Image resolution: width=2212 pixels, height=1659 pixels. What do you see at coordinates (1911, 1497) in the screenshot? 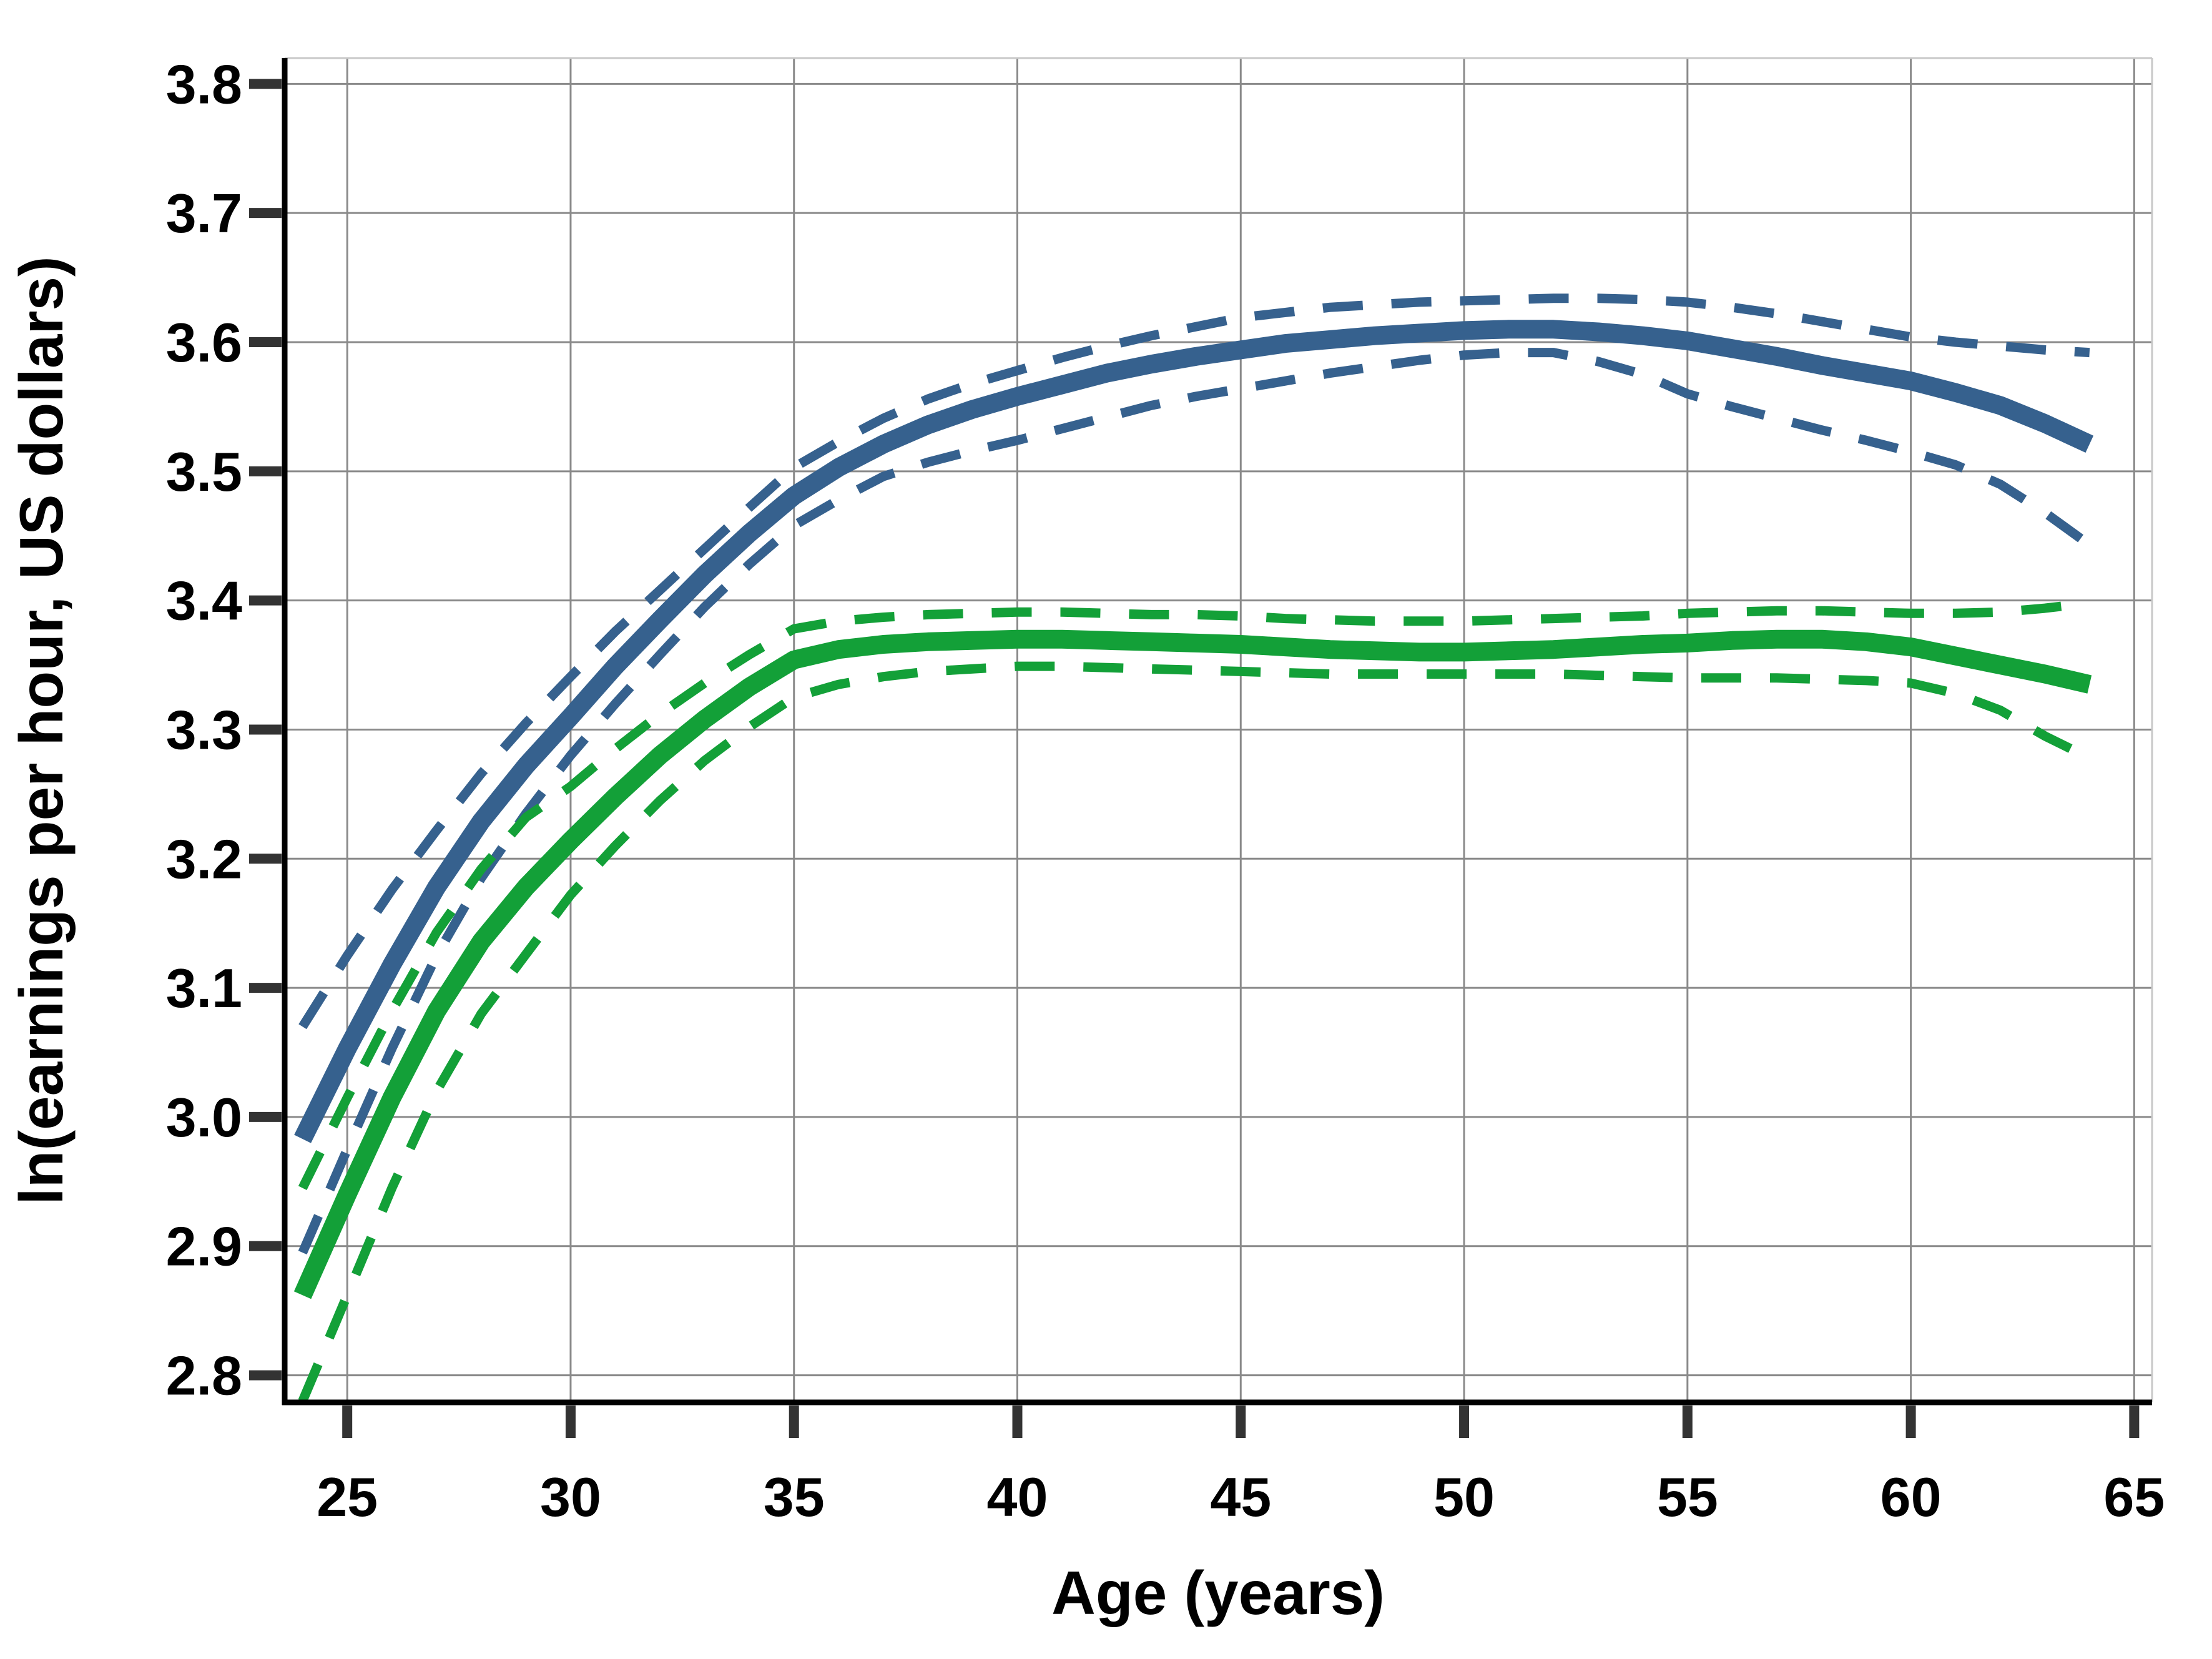
I see `x-tick-label-60: 60` at bounding box center [1911, 1497].